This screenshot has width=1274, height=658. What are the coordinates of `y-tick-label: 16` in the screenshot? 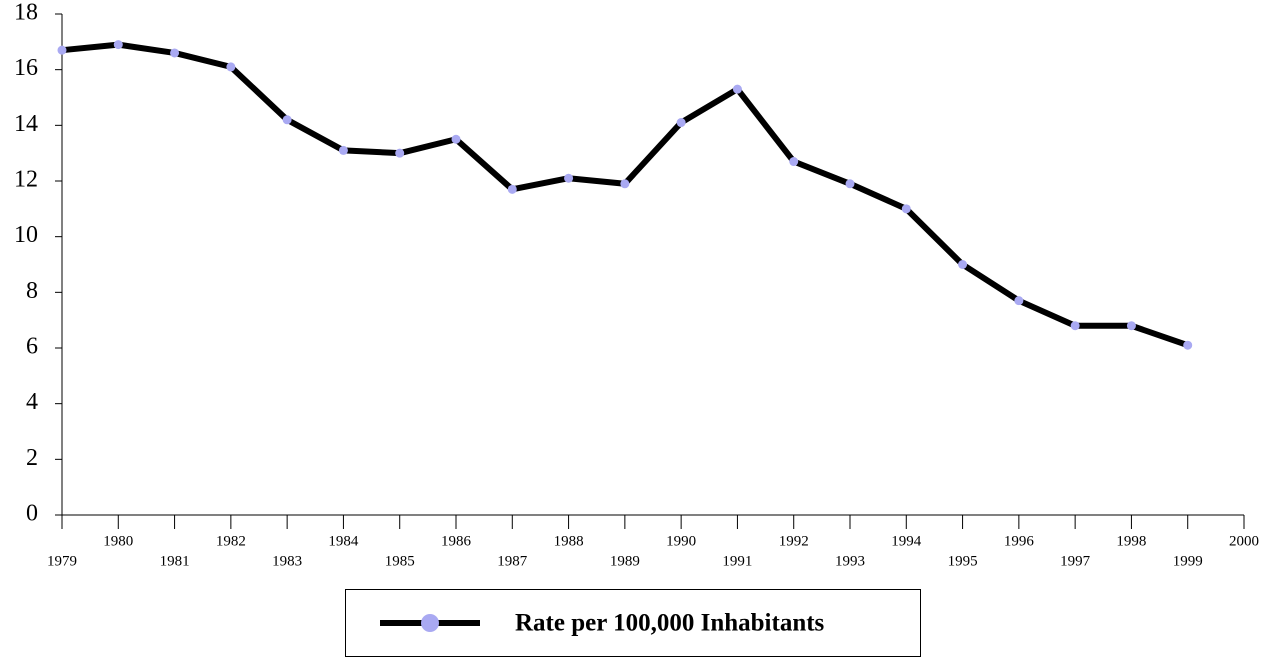 It's located at (26, 68).